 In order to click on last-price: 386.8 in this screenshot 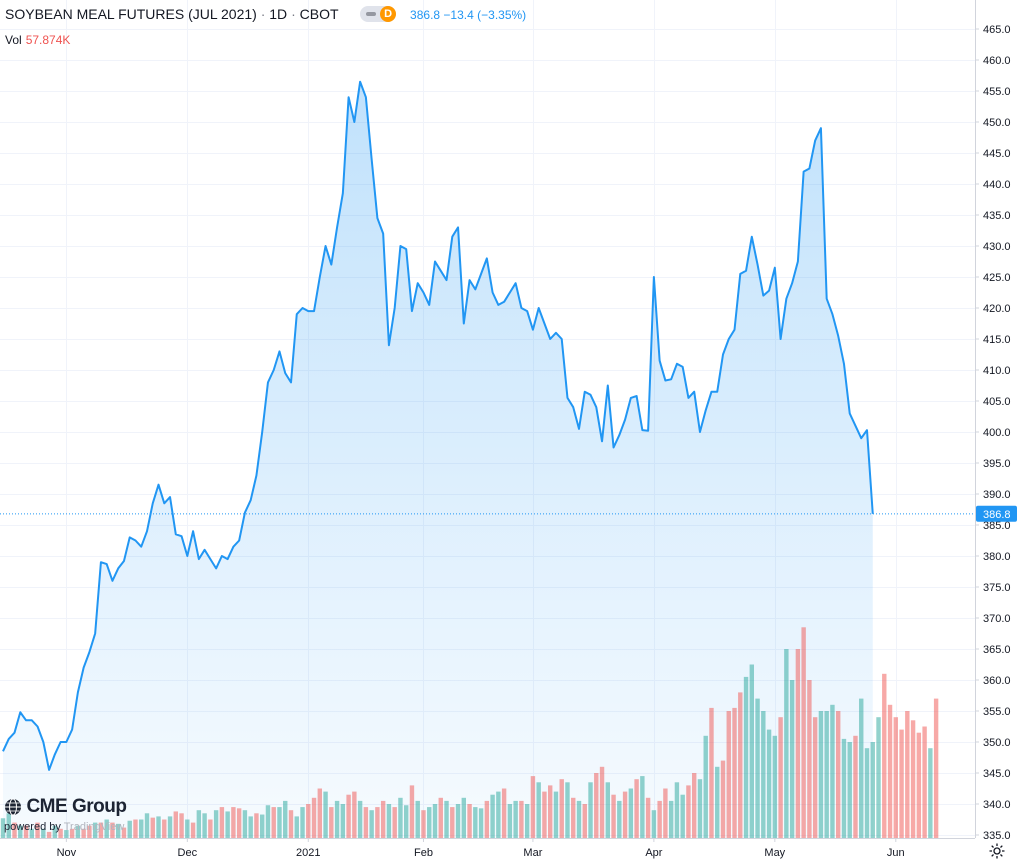, I will do `click(425, 15)`.